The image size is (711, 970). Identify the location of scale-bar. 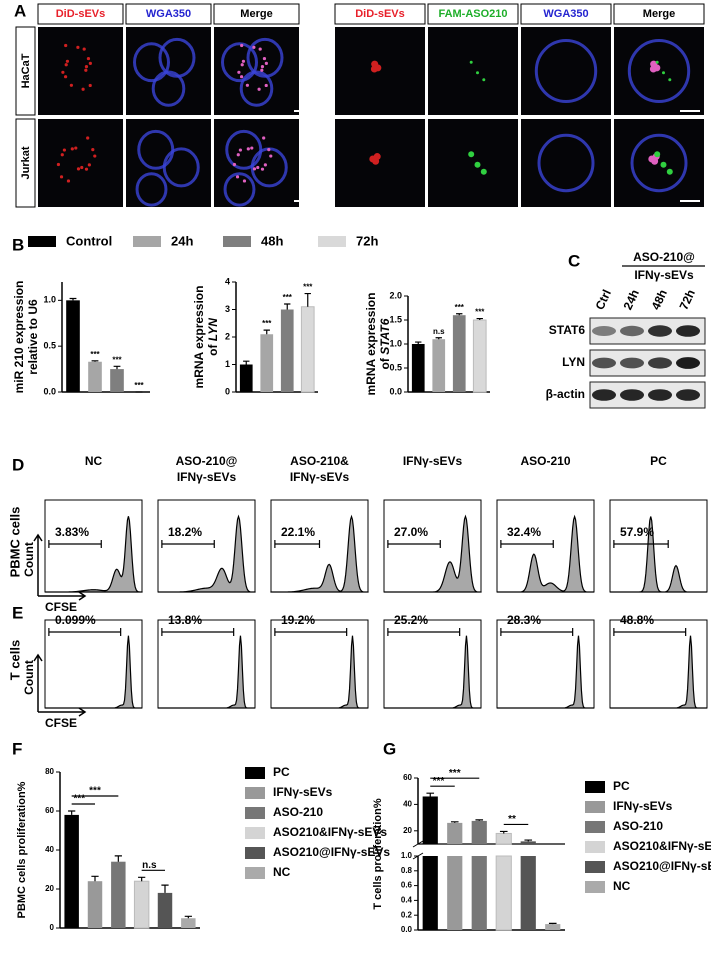
(299, 111).